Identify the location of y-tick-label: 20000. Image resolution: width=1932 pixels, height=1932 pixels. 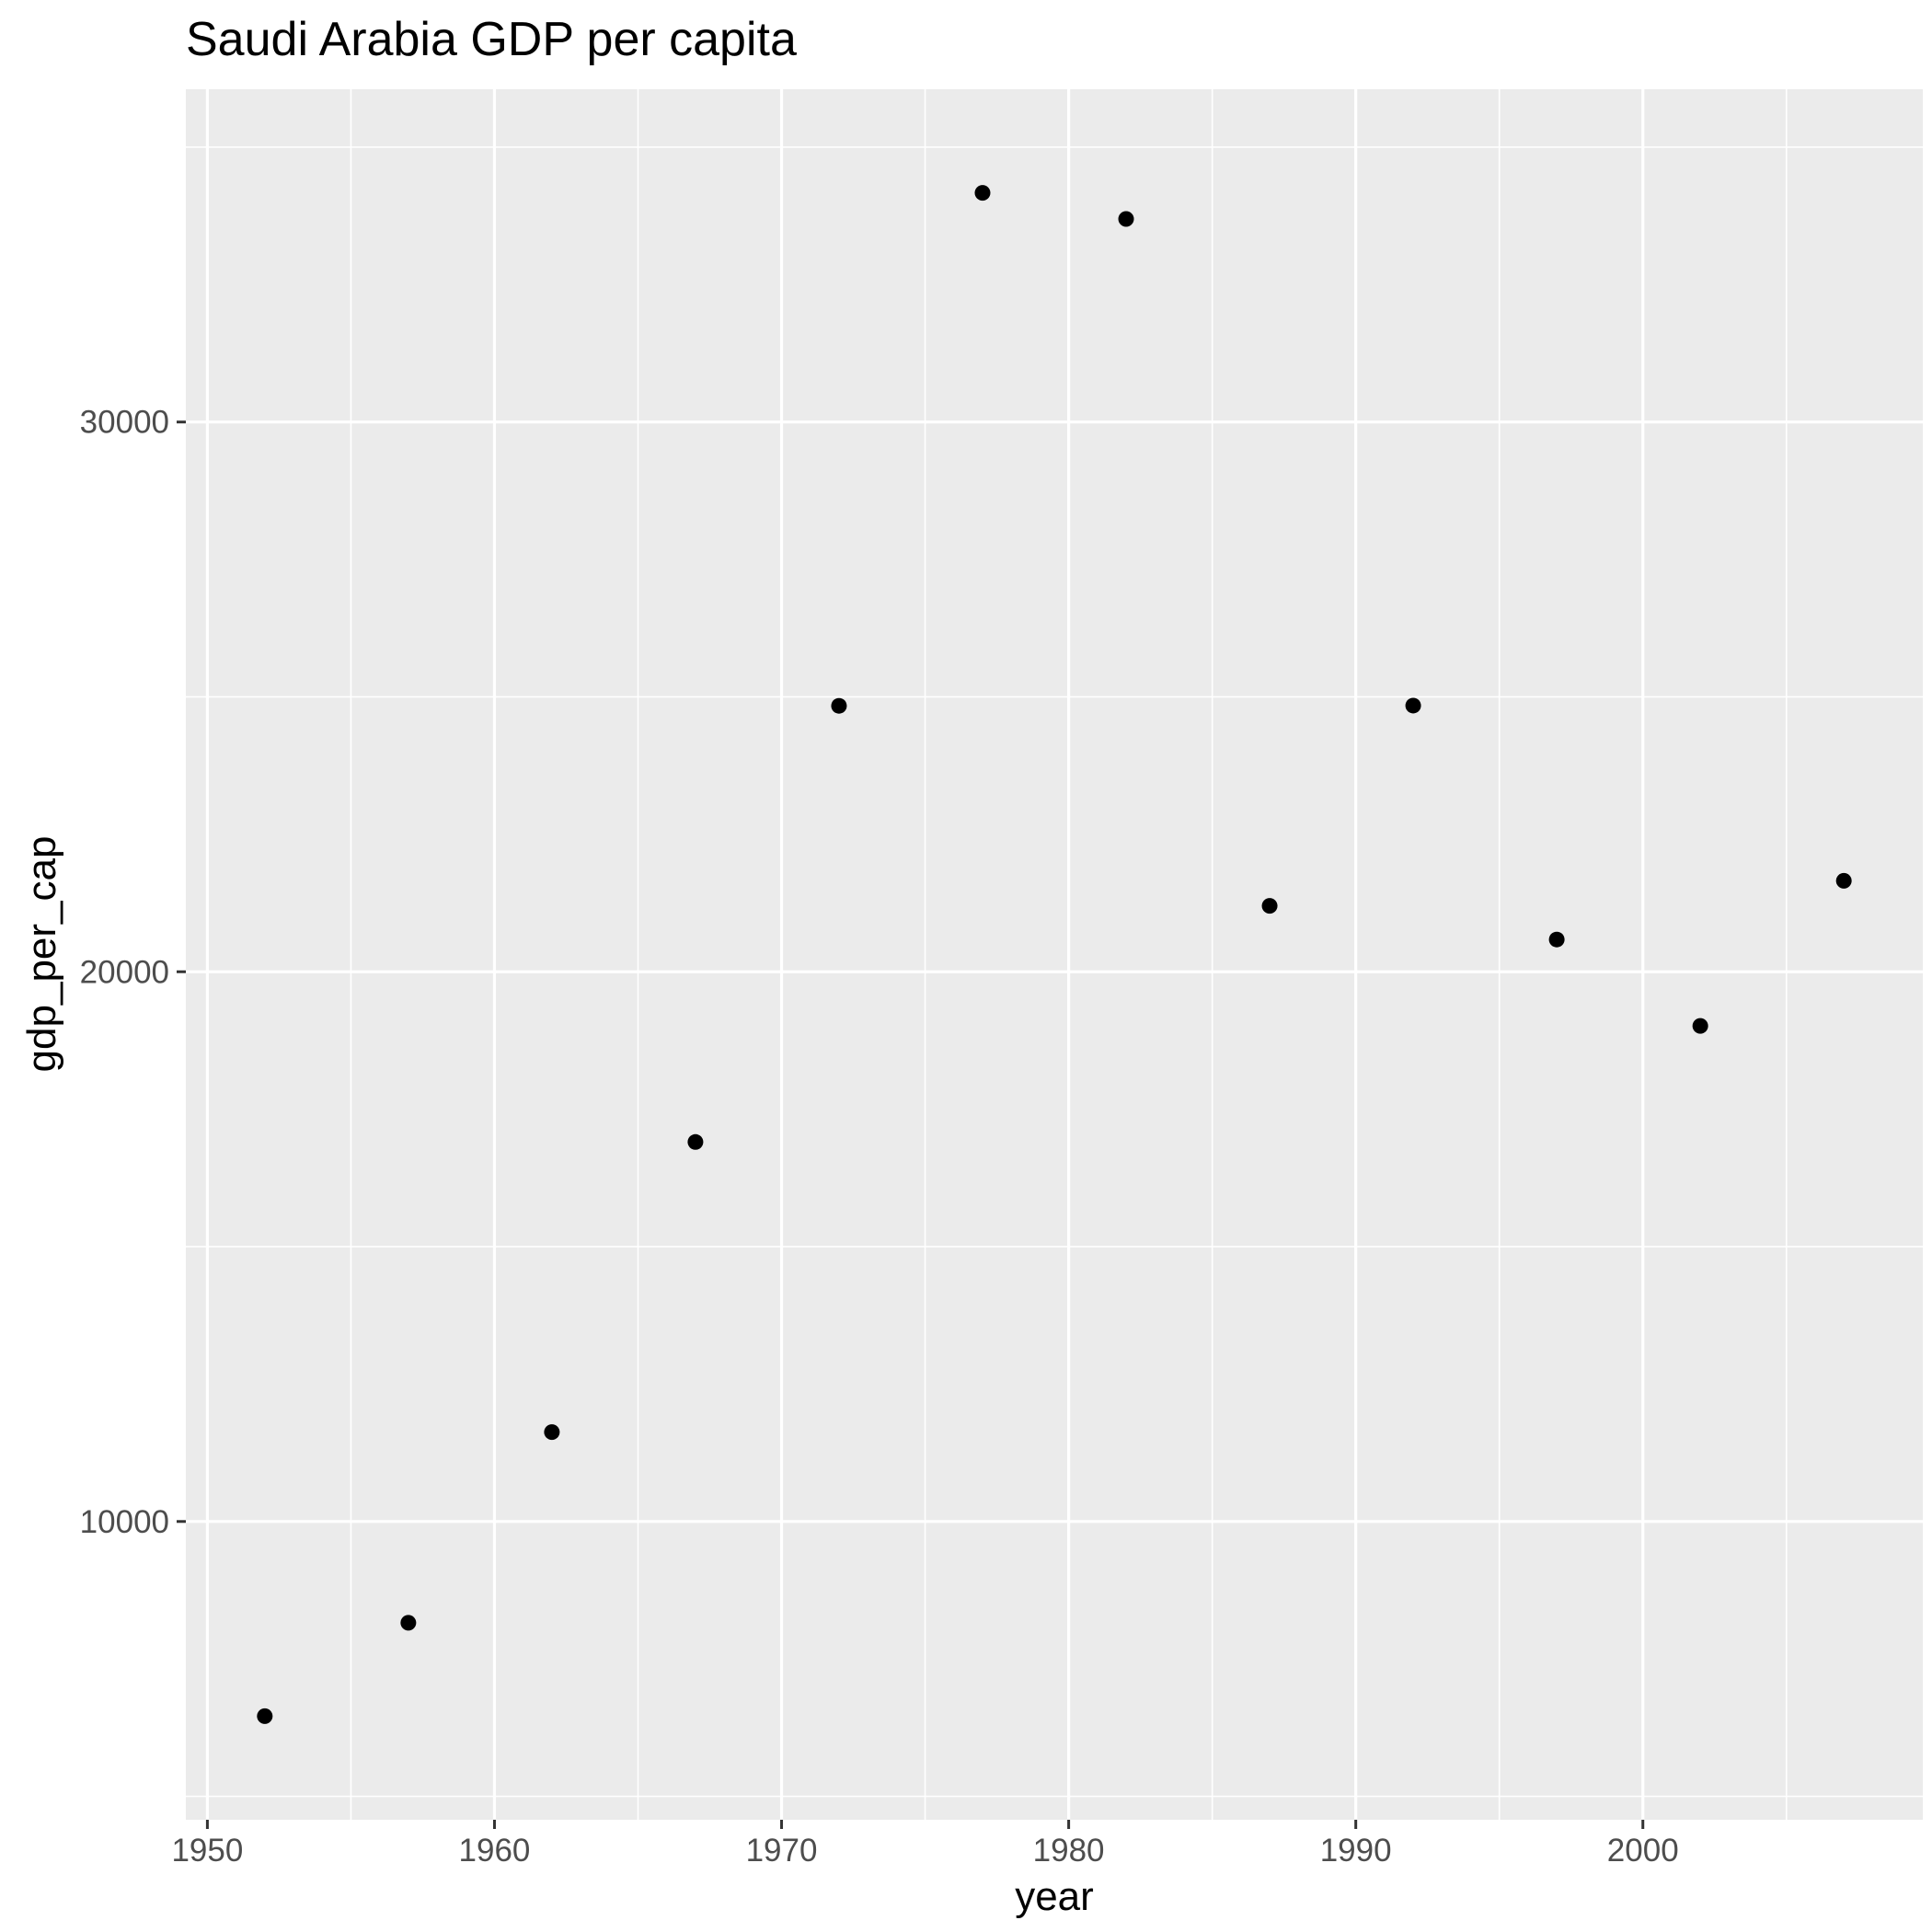
(124, 972).